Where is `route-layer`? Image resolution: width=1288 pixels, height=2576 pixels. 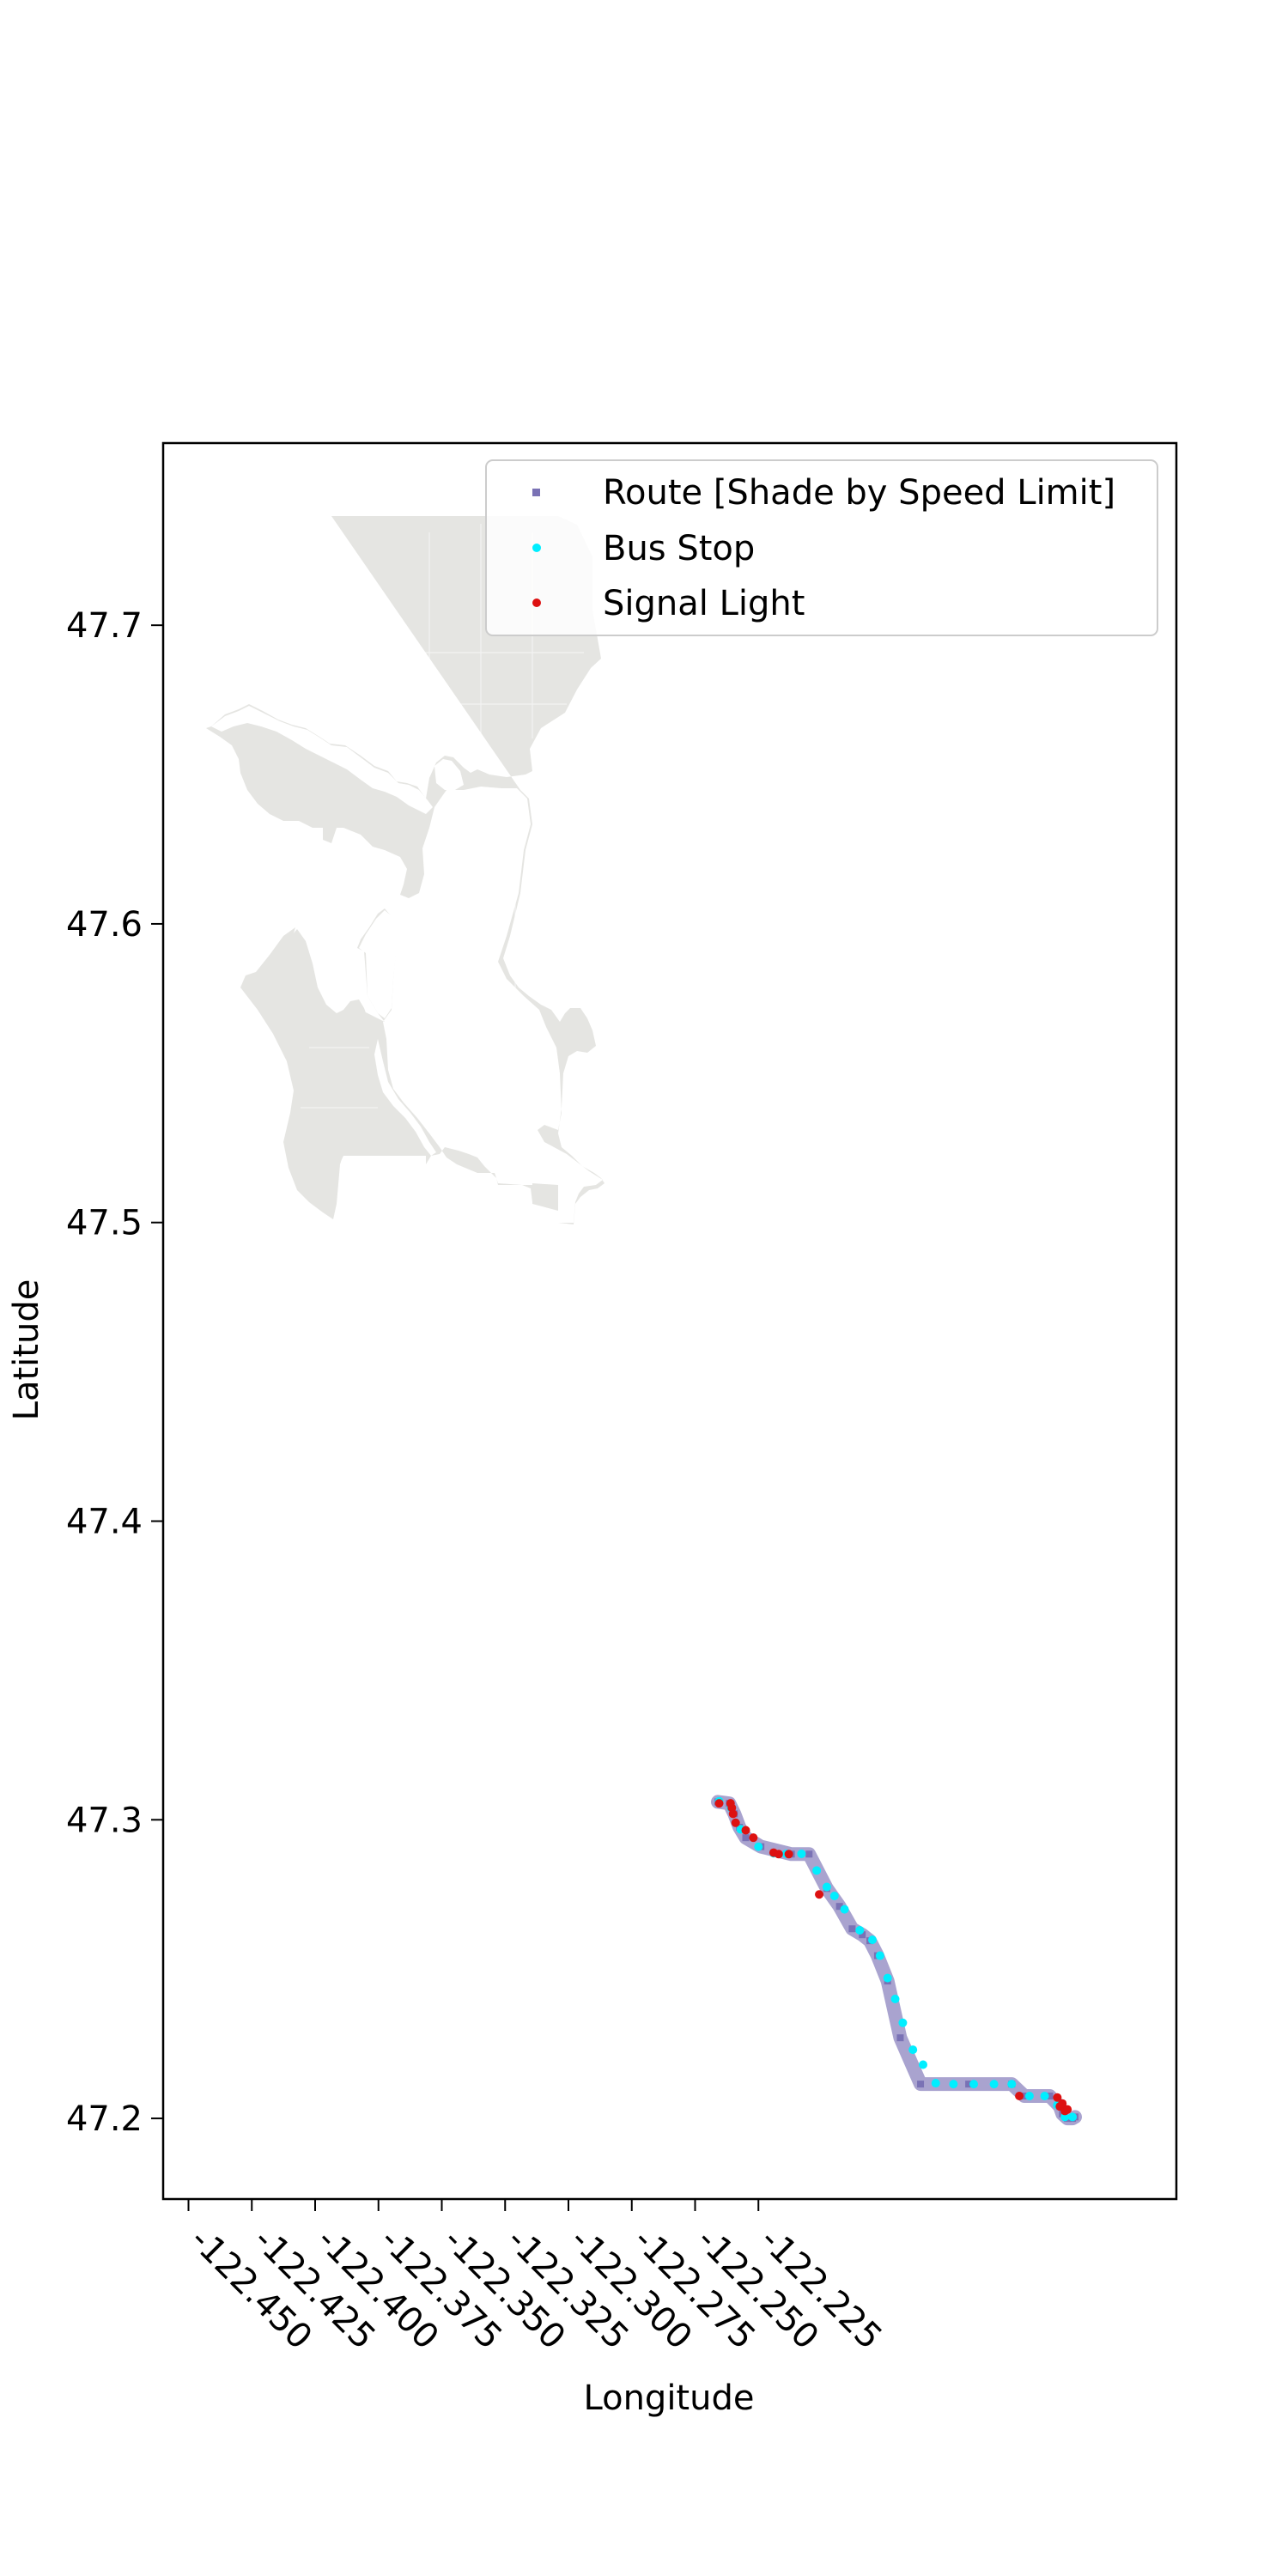
route-layer is located at coordinates (896, 1960).